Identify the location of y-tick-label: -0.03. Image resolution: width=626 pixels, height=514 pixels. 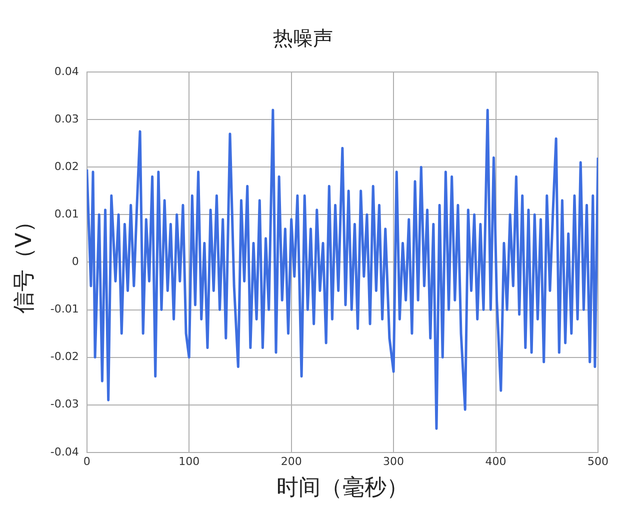
(64, 404).